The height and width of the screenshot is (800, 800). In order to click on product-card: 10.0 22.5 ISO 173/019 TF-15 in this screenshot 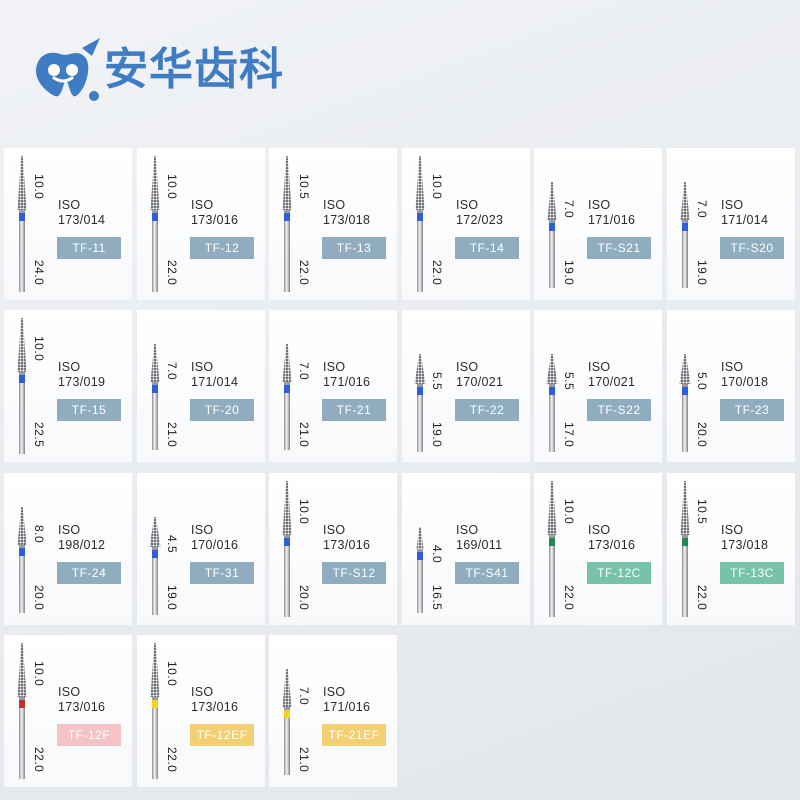, I will do `click(68, 386)`.